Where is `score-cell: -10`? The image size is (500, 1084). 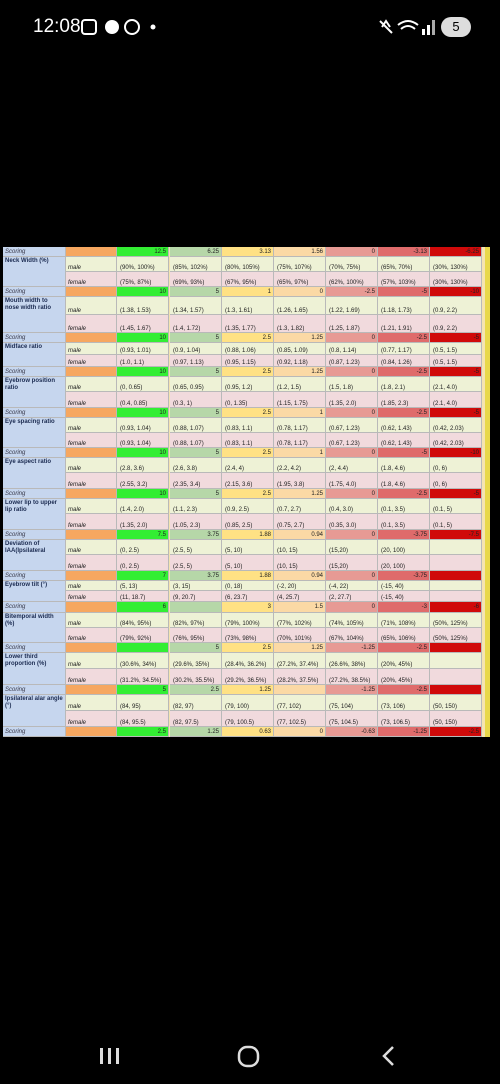 score-cell: -10 is located at coordinates (456, 453).